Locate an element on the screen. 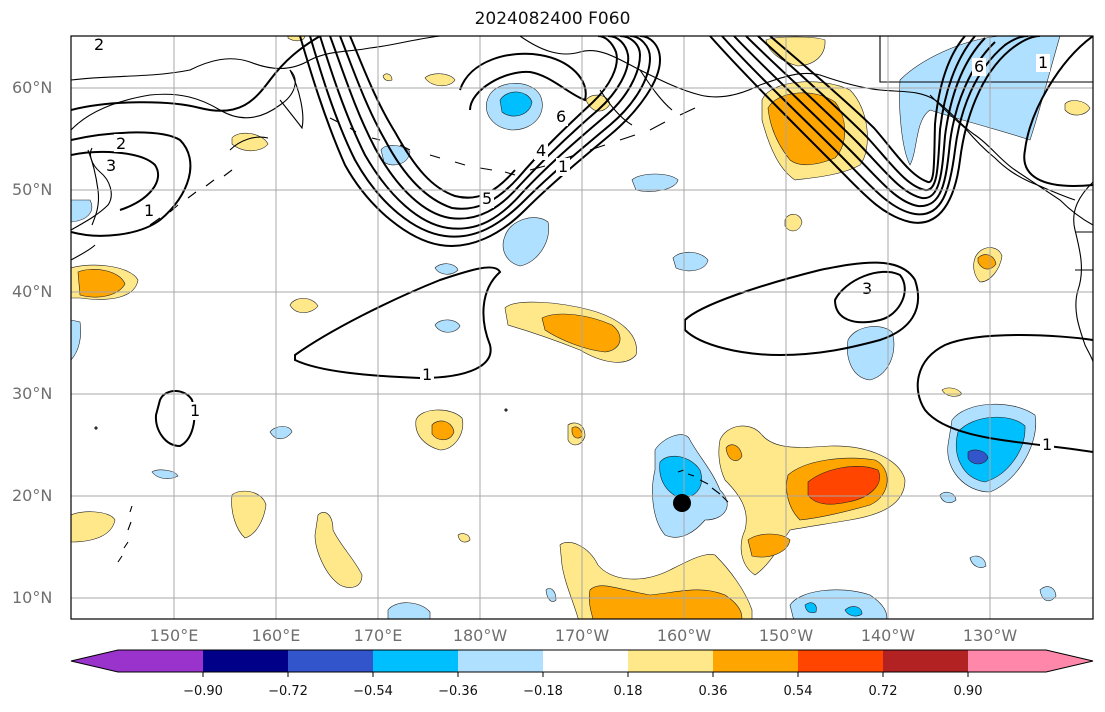 Image resolution: width=1105 pixels, height=712 pixels. lon-label: 170°E is located at coordinates (378, 635).